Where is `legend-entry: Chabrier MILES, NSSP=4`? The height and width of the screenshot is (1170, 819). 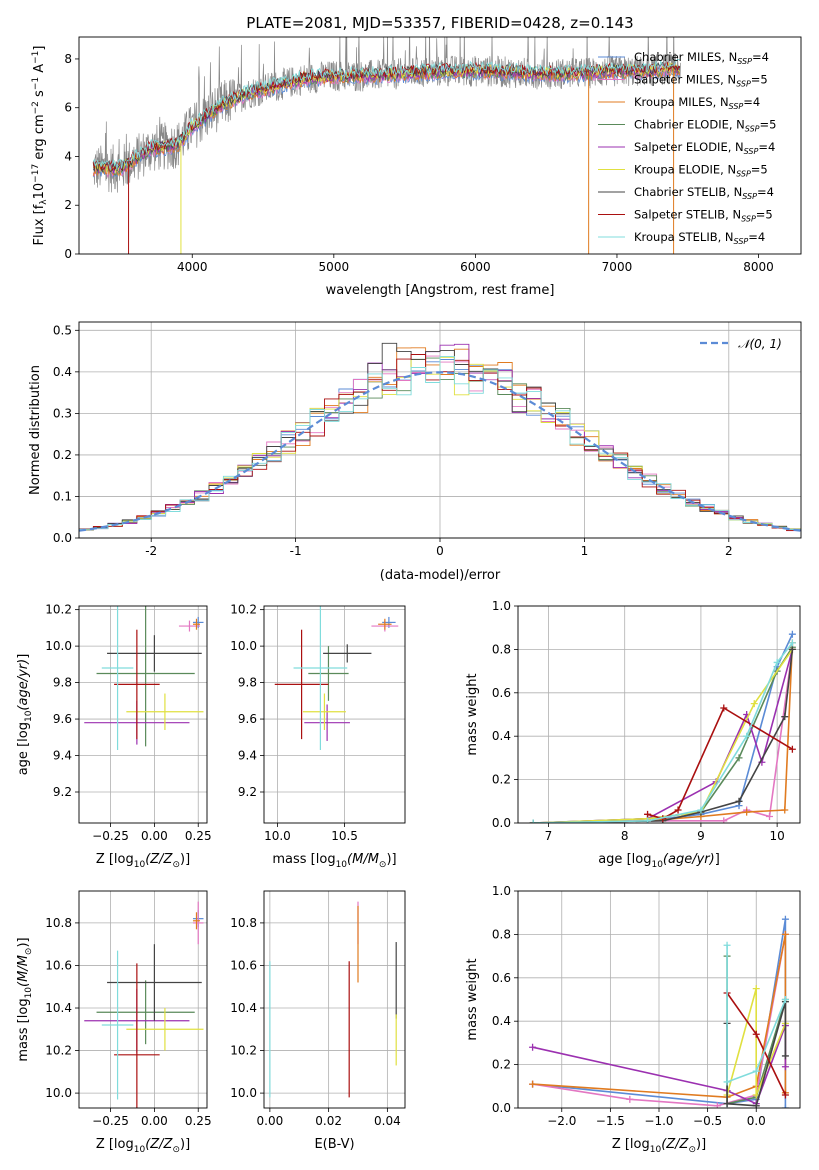
legend-entry: Chabrier MILES, NSSP=4 is located at coordinates (701, 58).